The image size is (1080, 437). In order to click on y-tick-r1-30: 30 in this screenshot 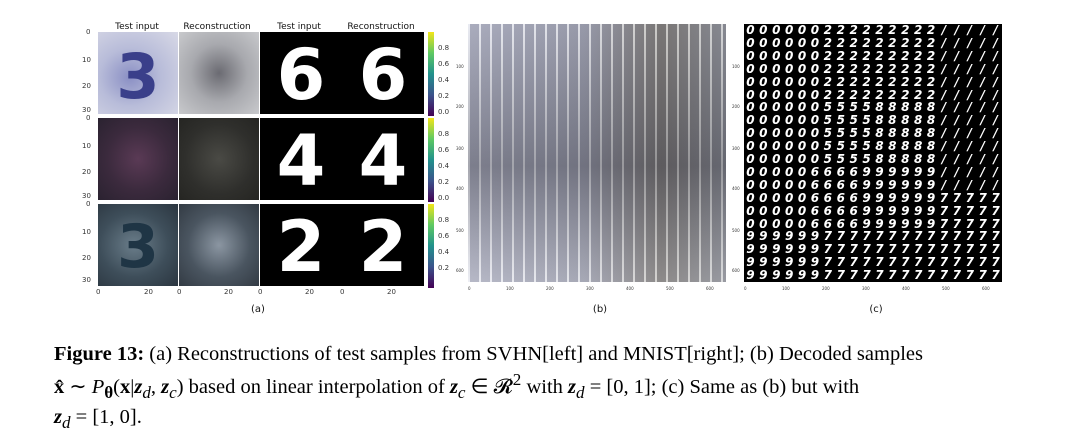, I will do `click(86, 110)`.